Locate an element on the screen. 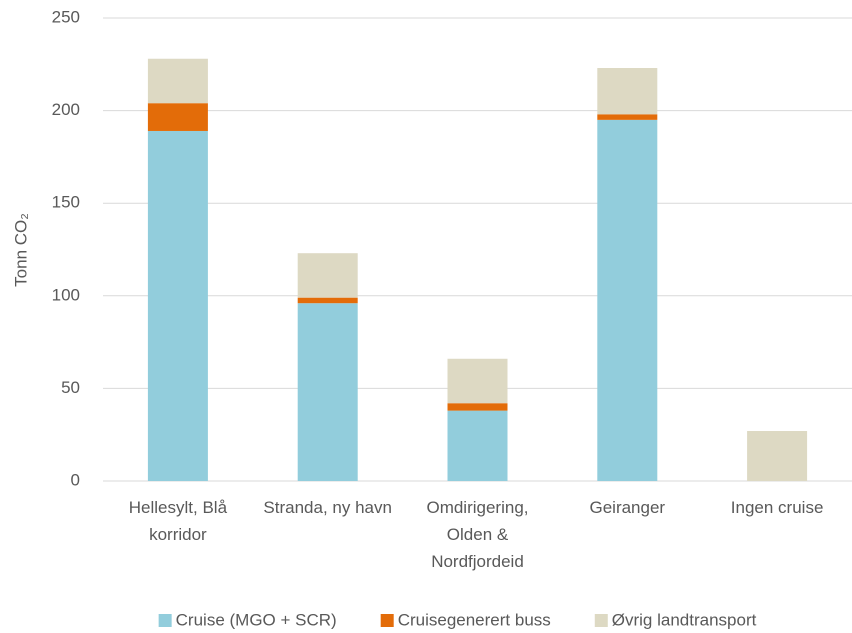  y-tick-label: 250 is located at coordinates (66, 16).